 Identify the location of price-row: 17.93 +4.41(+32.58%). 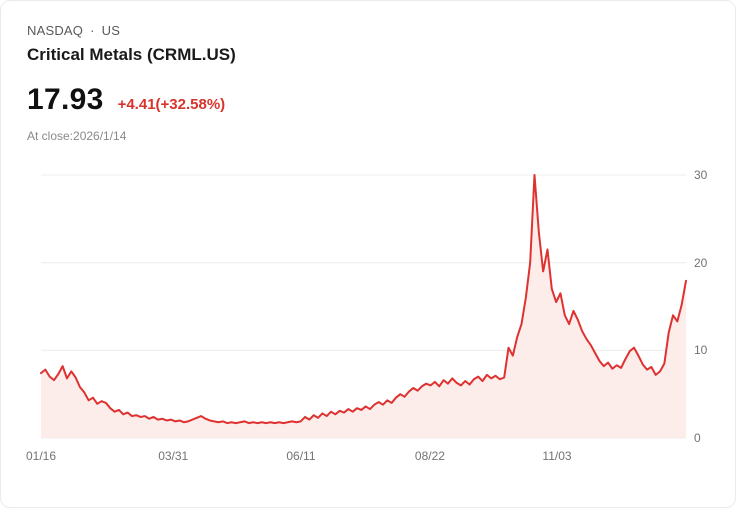
(131, 100).